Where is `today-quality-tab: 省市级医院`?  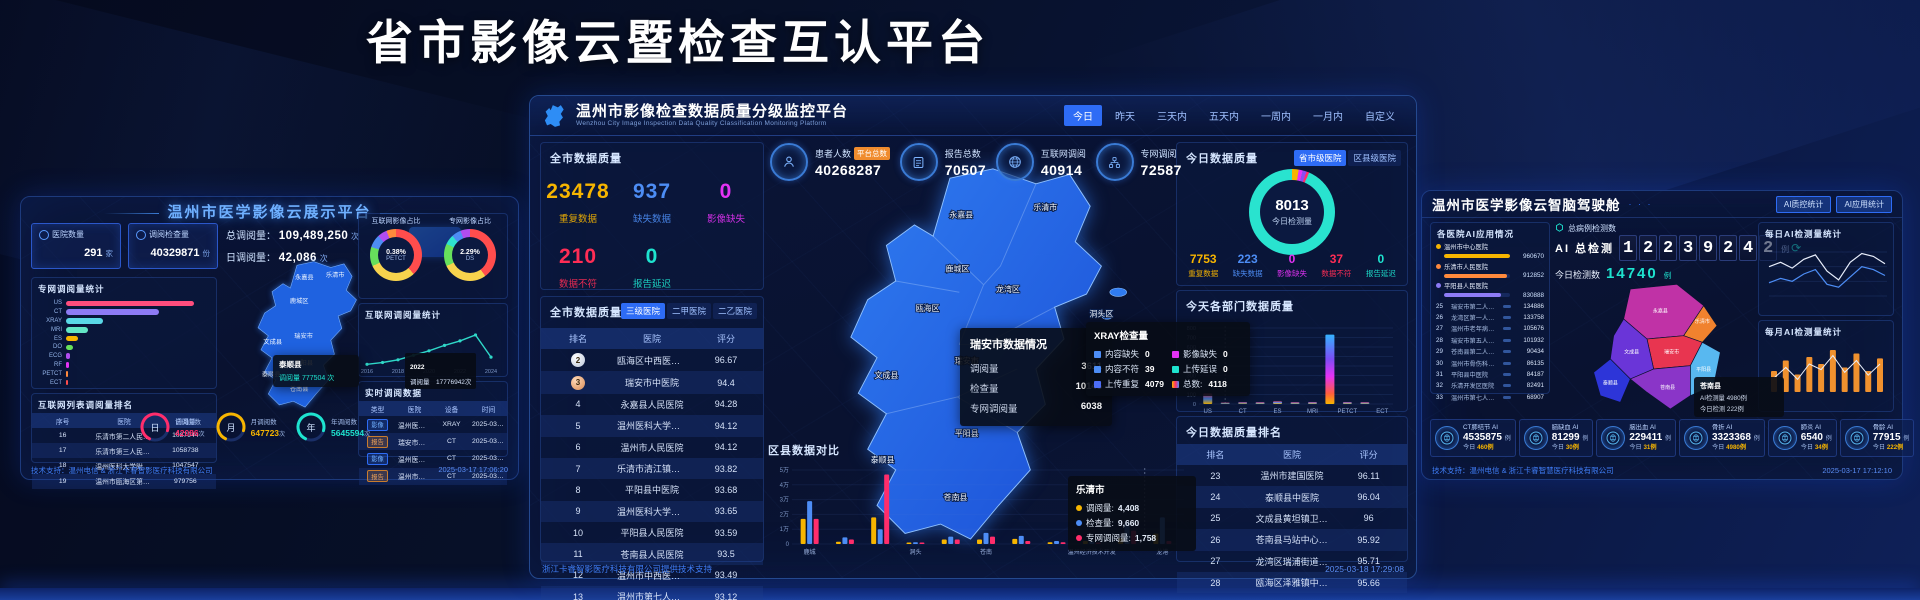
today-quality-tab: 省市级医院 is located at coordinates (1320, 158).